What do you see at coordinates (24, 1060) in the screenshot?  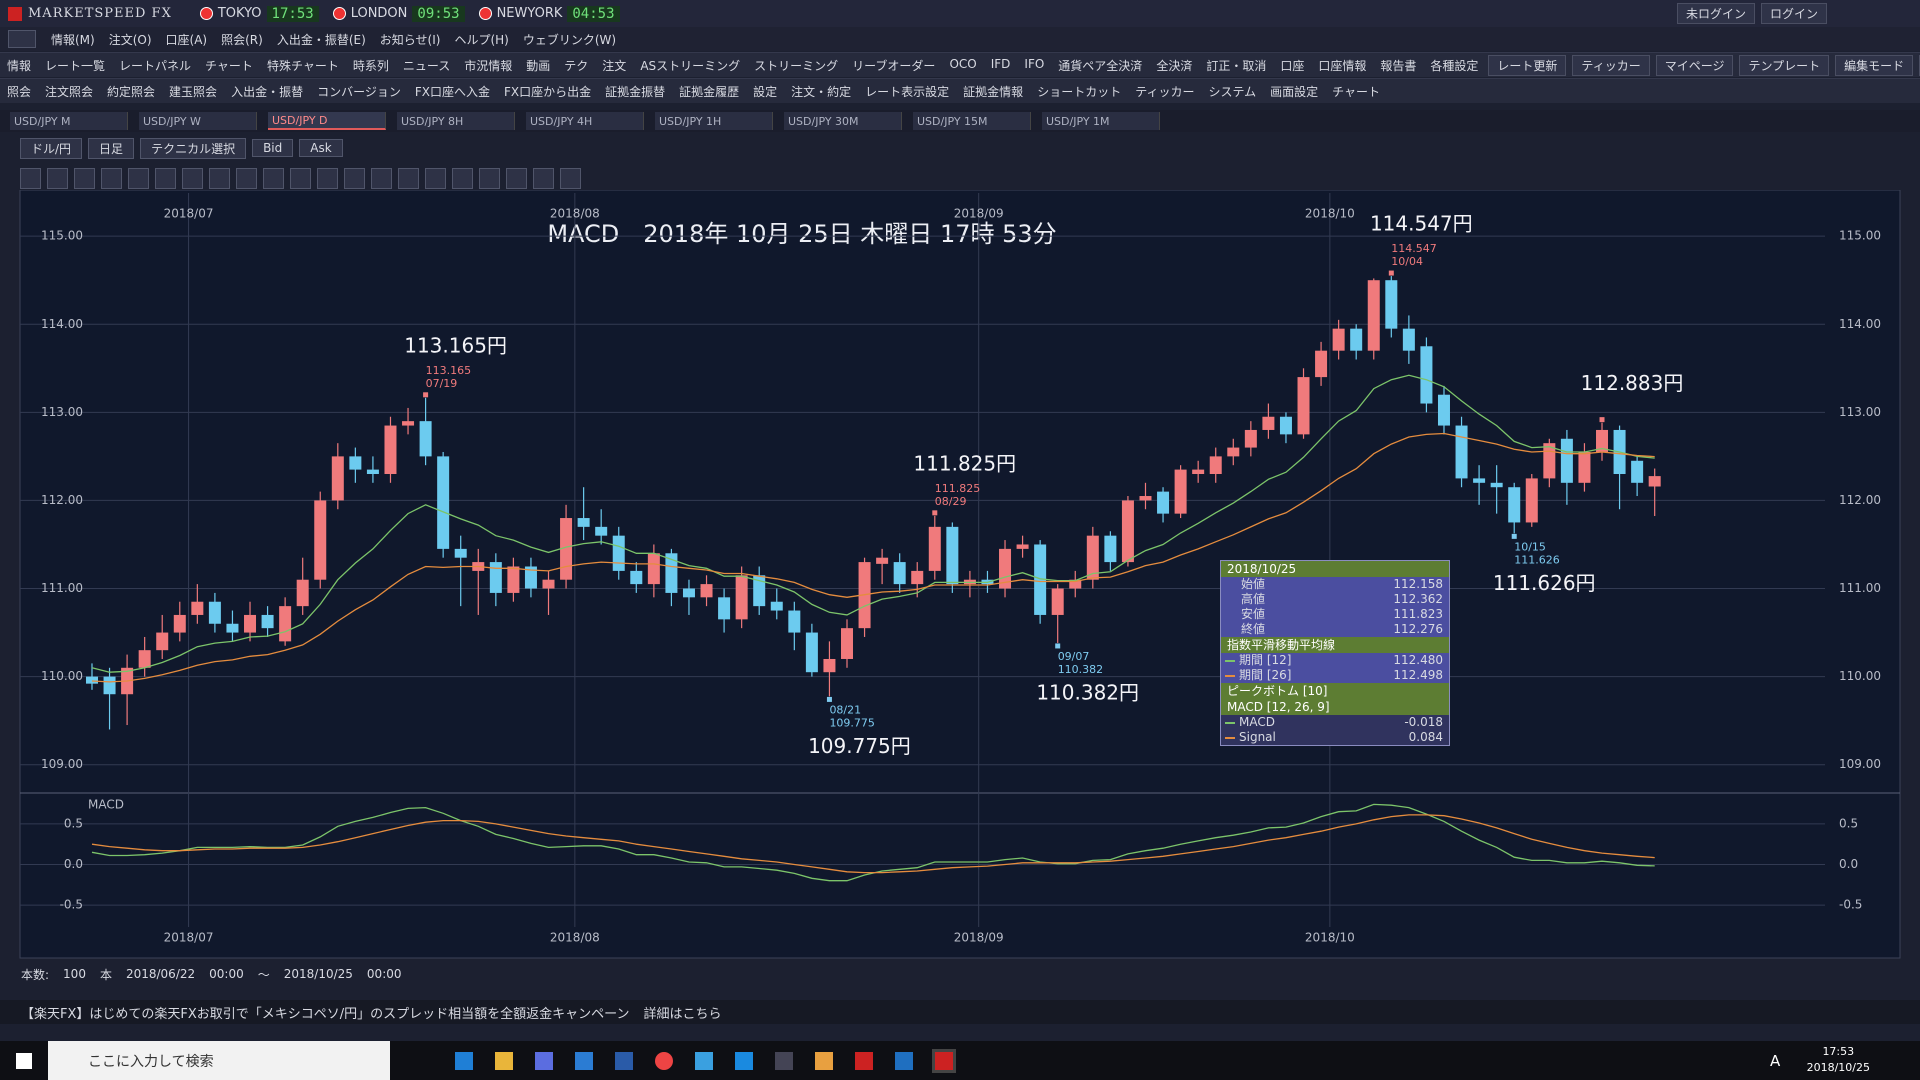 I see `start-button` at bounding box center [24, 1060].